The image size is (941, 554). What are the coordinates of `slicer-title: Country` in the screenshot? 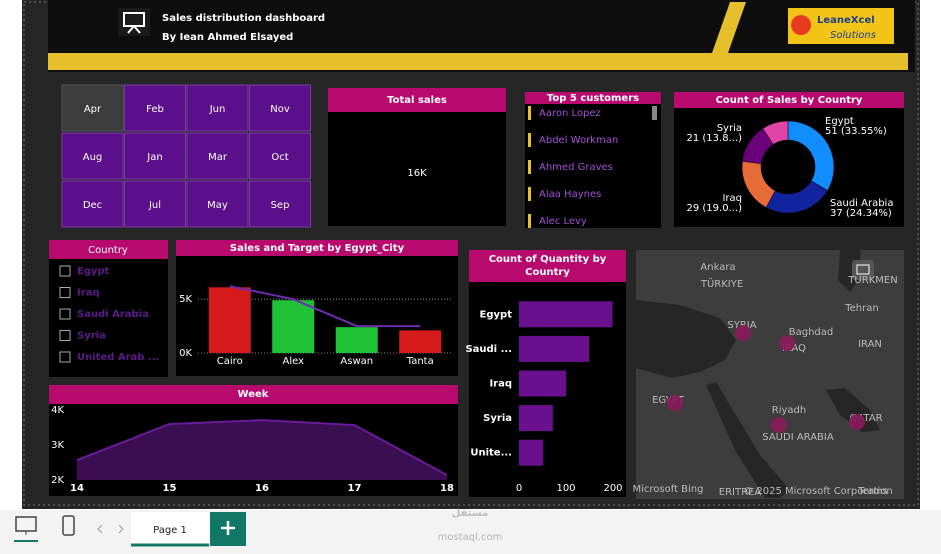 It's located at (108, 250).